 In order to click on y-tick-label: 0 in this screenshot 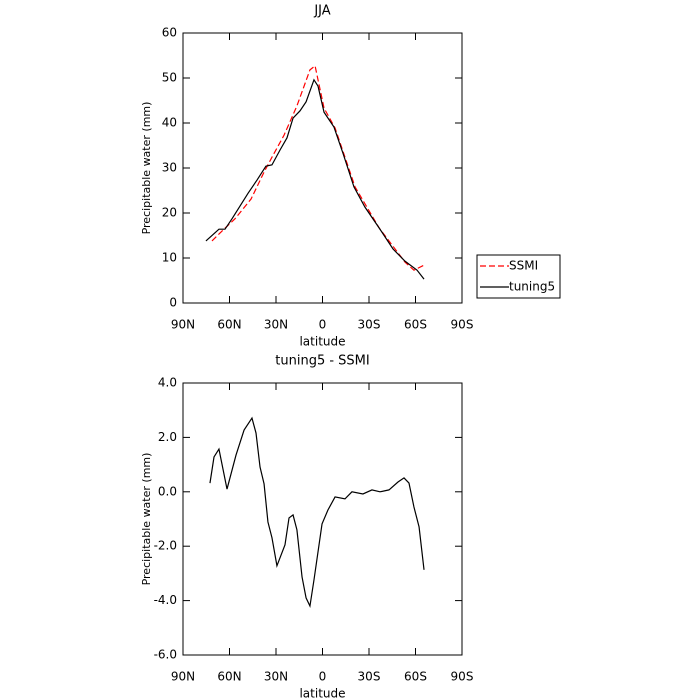, I will do `click(173, 303)`.